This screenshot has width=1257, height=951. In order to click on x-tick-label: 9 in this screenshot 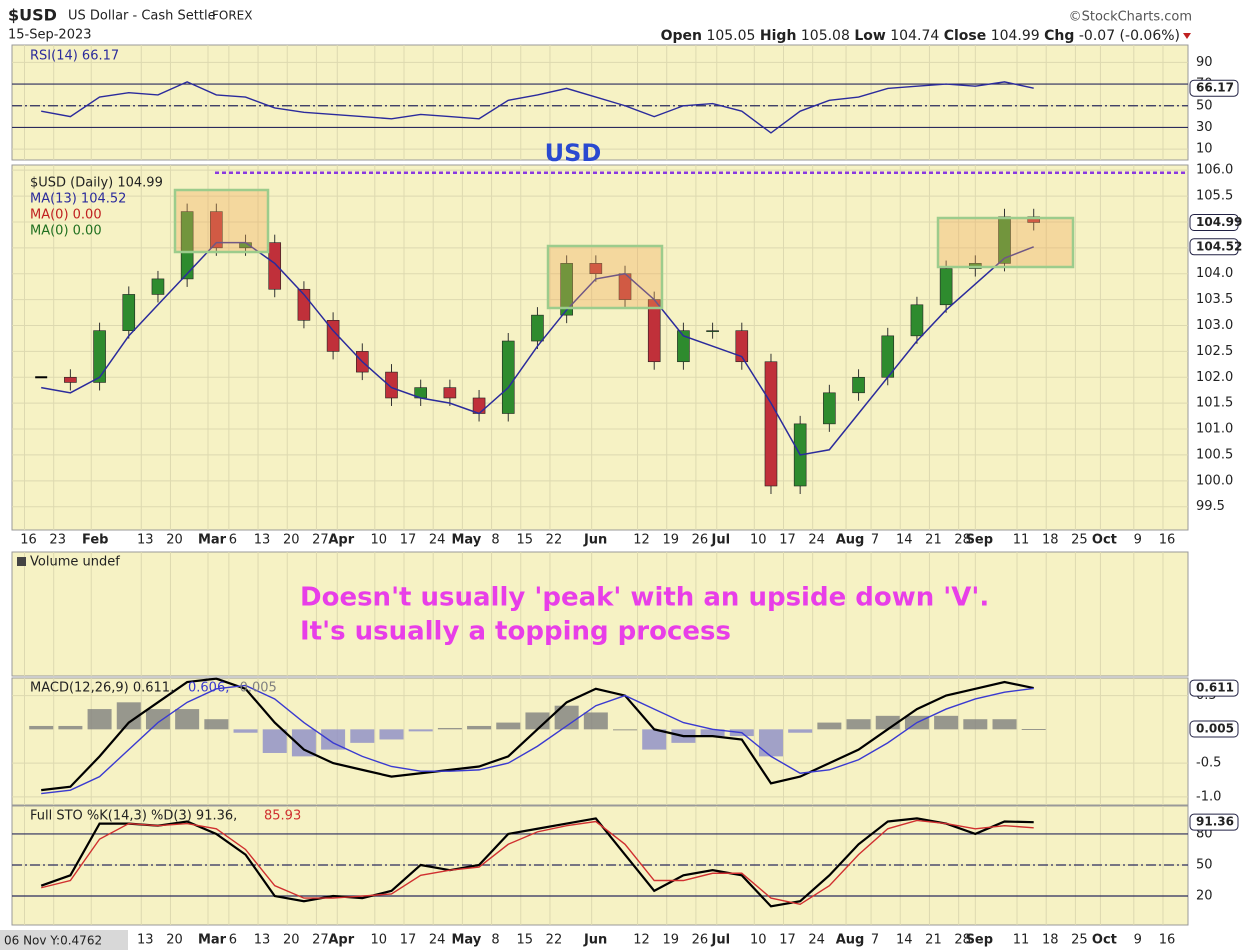, I will do `click(1138, 540)`.